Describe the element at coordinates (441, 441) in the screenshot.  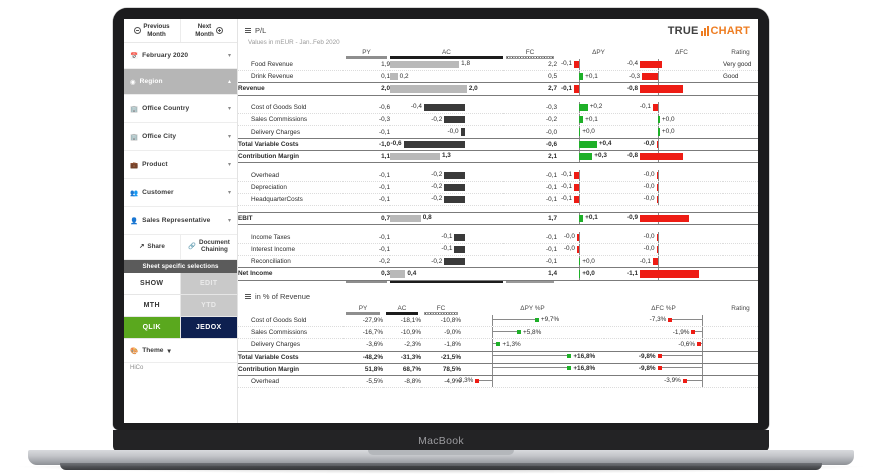
I see `laptop-bottom-bezel: MacBook` at that location.